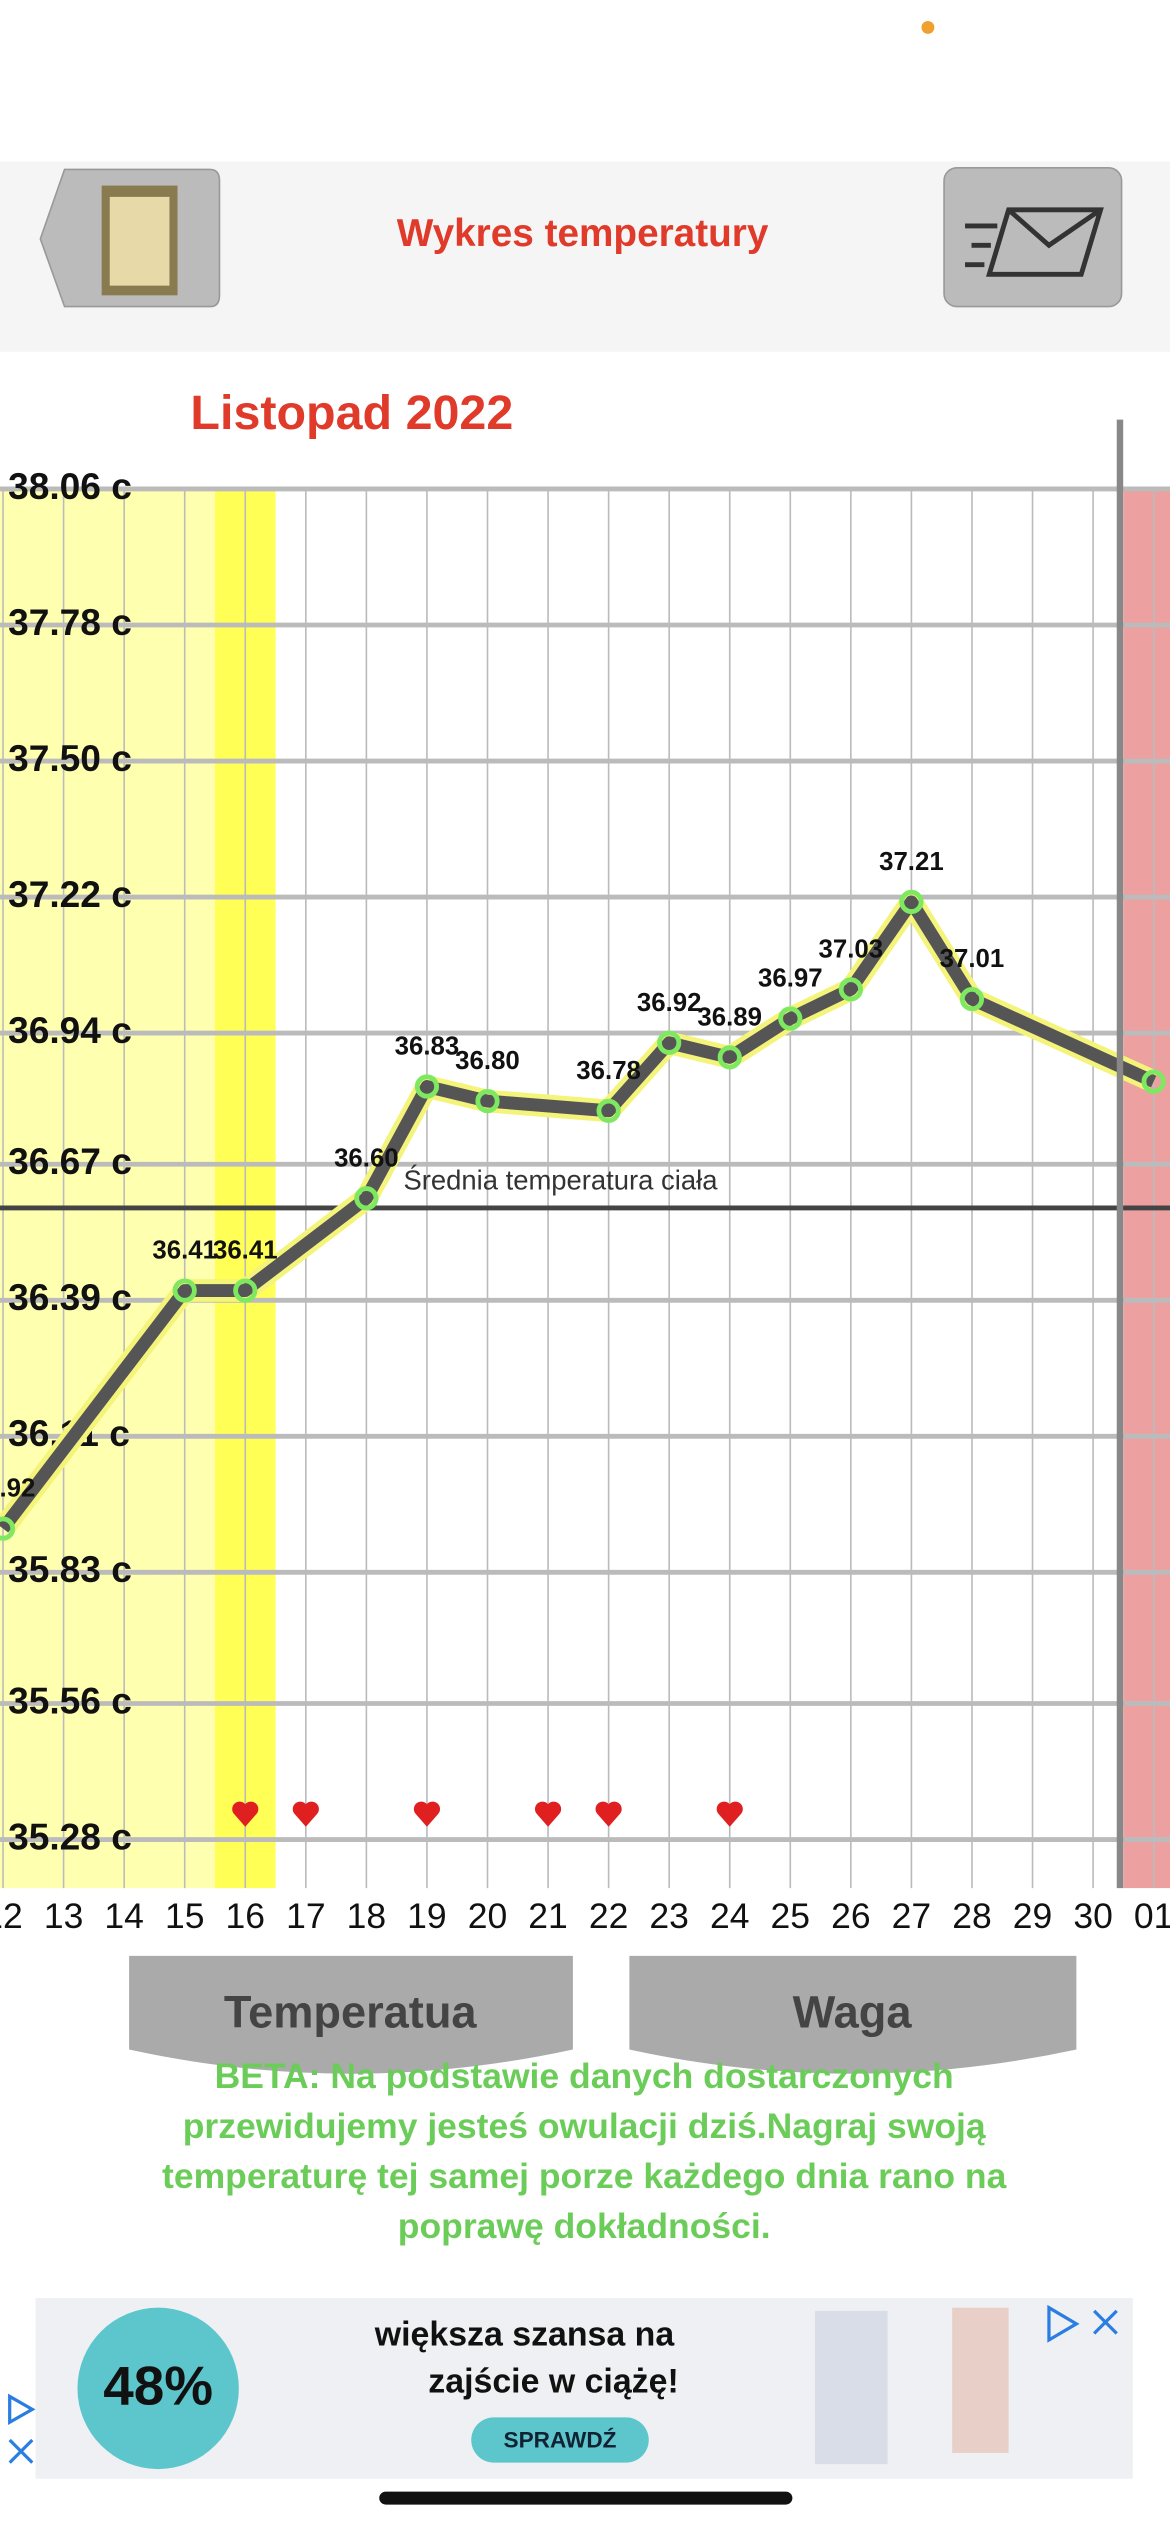  Describe the element at coordinates (427, 1047) in the screenshot. I see `value-label: 36.83` at that location.